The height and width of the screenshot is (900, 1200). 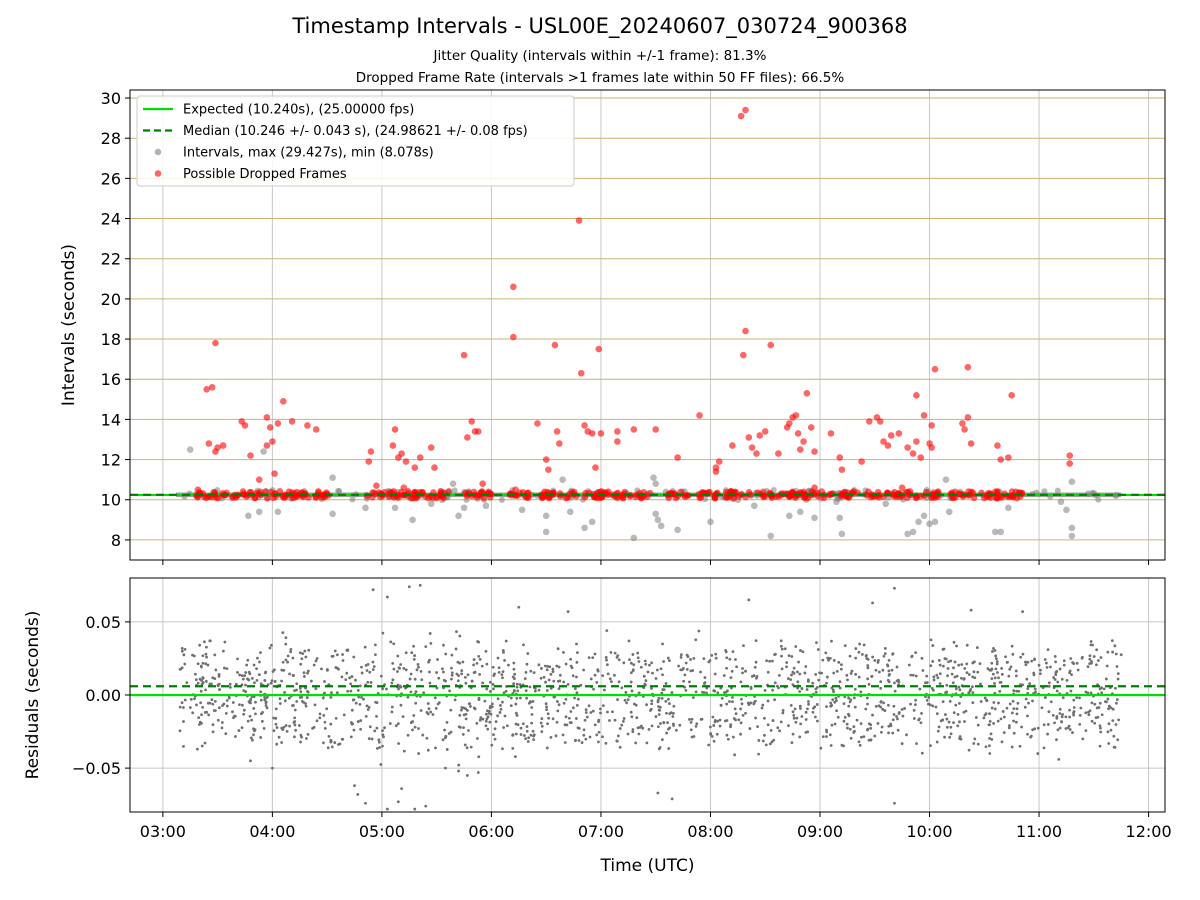 What do you see at coordinates (265, 174) in the screenshot?
I see `legend-label: Possible Dropped Frames` at bounding box center [265, 174].